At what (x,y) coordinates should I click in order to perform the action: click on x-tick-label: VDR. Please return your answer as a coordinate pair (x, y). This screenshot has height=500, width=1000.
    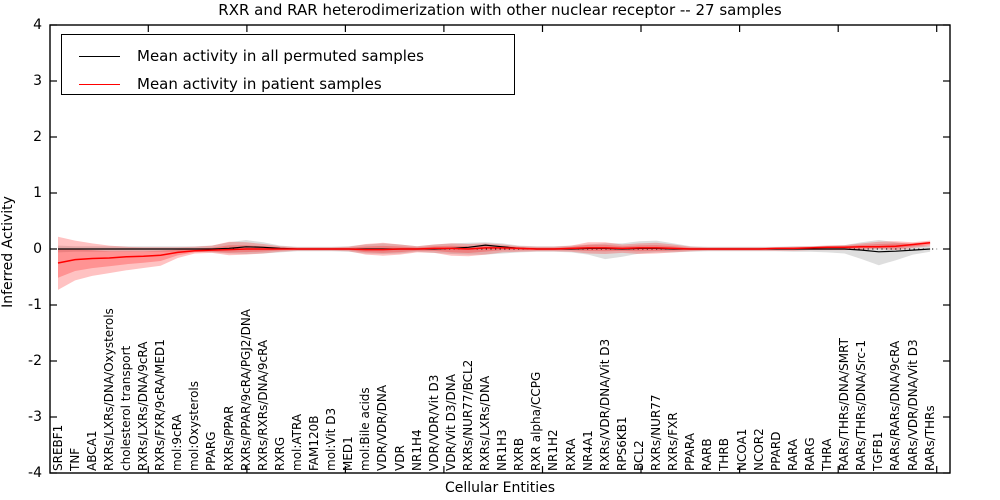
    Looking at the image, I should click on (399, 458).